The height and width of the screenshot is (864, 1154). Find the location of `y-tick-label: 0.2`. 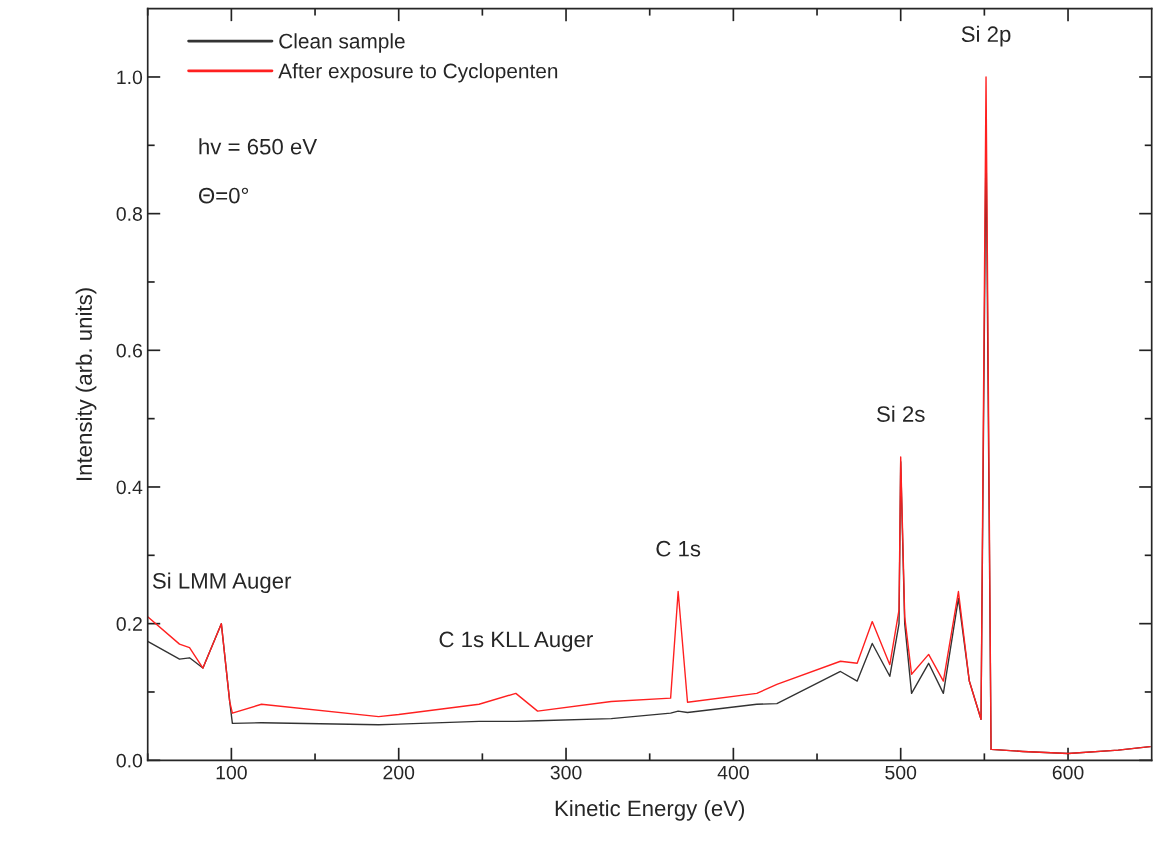

y-tick-label: 0.2 is located at coordinates (129, 624).